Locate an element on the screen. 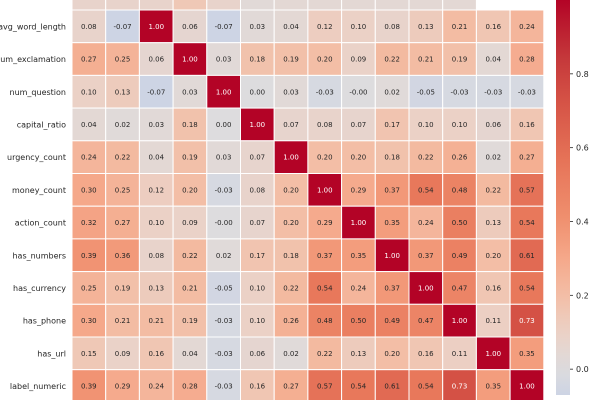 The image size is (600, 400). row-label: capital_ratio is located at coordinates (41, 124).